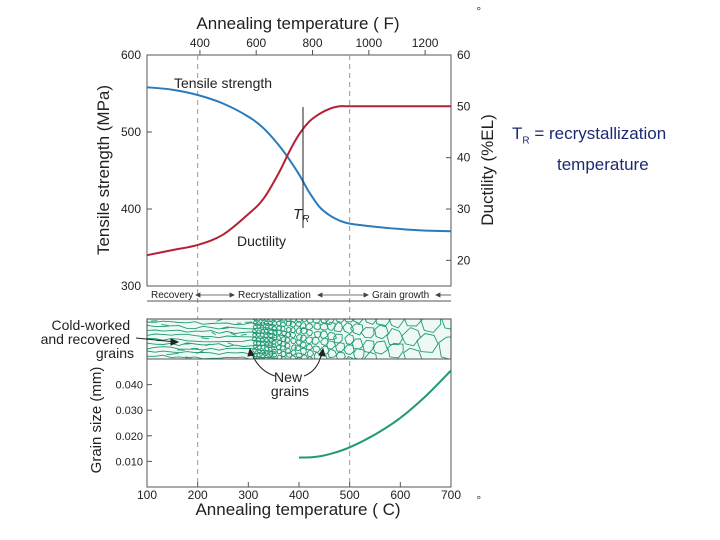 This screenshot has height=540, width=720. Describe the element at coordinates (286, 362) in the screenshot. I see `new-grains-arrows` at that location.